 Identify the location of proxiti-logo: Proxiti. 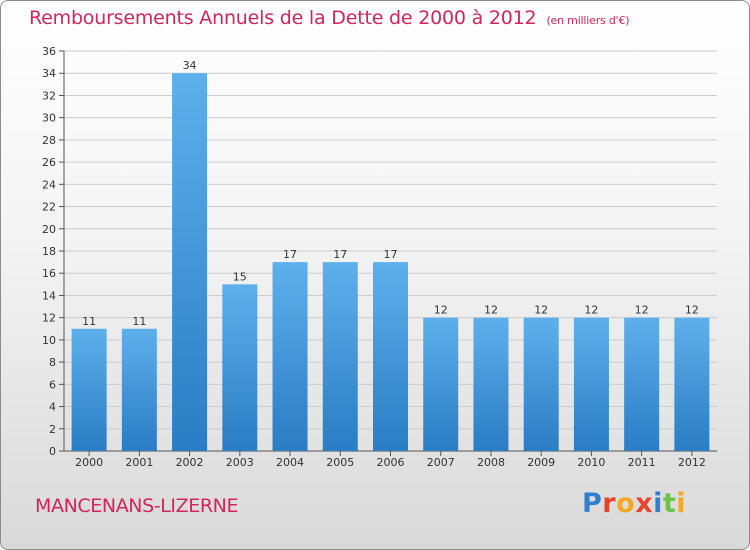
(634, 503).